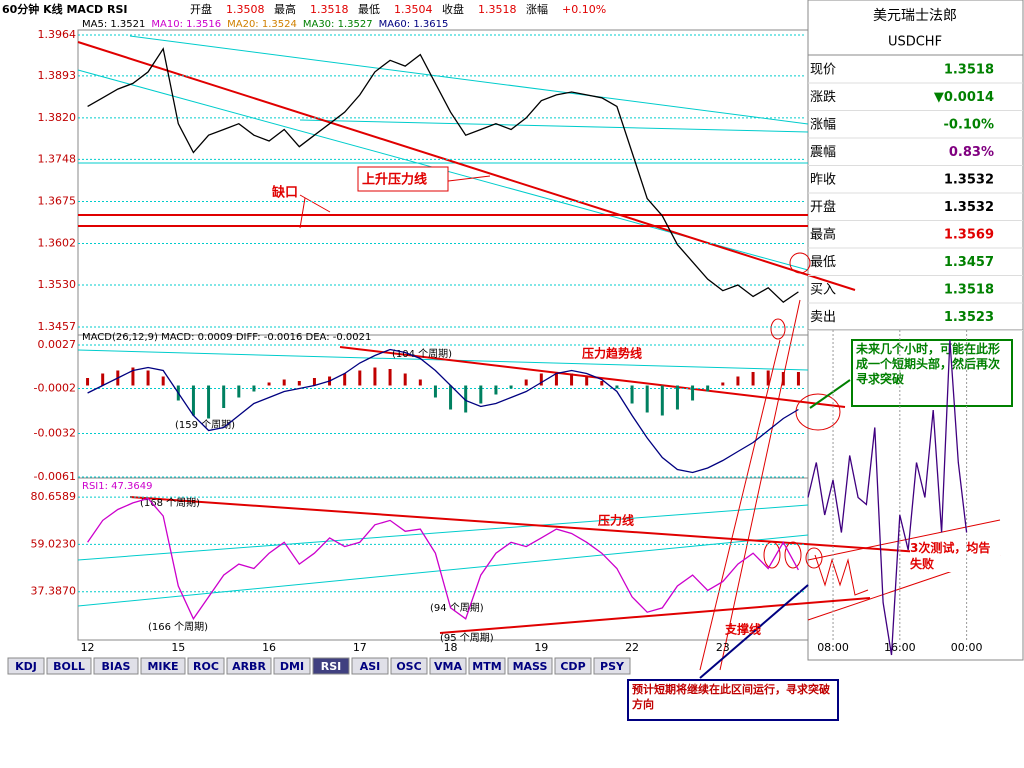 This screenshot has width=1024, height=768. I want to click on y-tick-label: -0.0002, so click(55, 388).